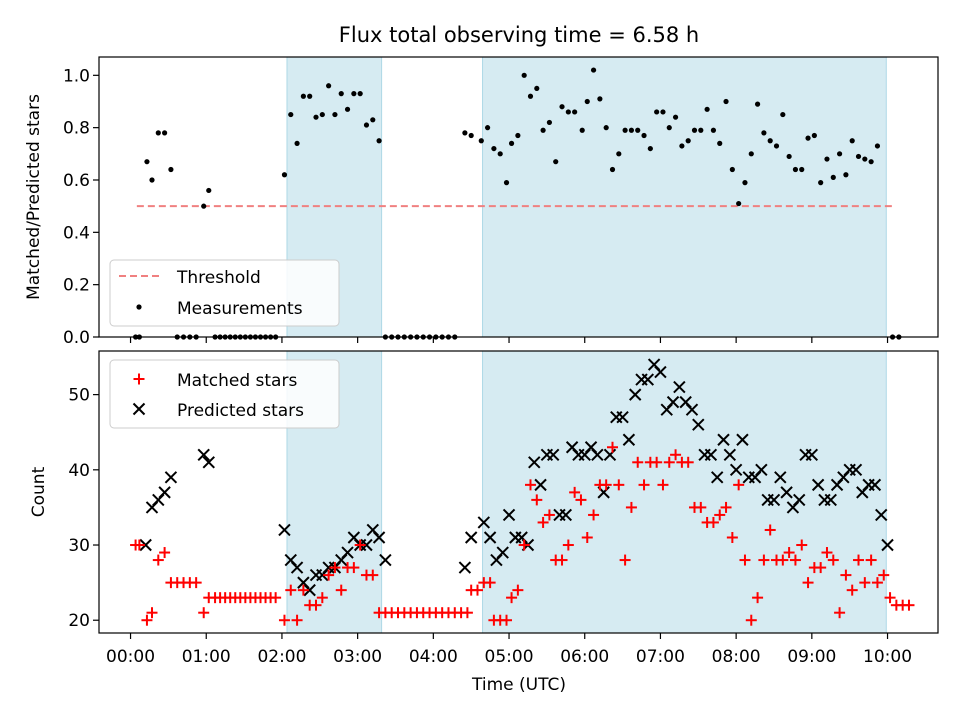 The image size is (960, 720). I want to click on top-y-axis-label: Matched/Predicted stars, so click(34, 197).